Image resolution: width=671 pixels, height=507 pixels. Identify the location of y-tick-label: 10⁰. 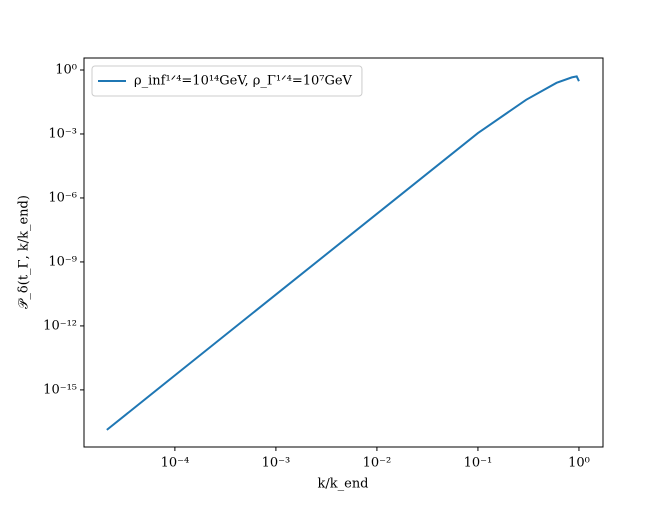
(66, 69).